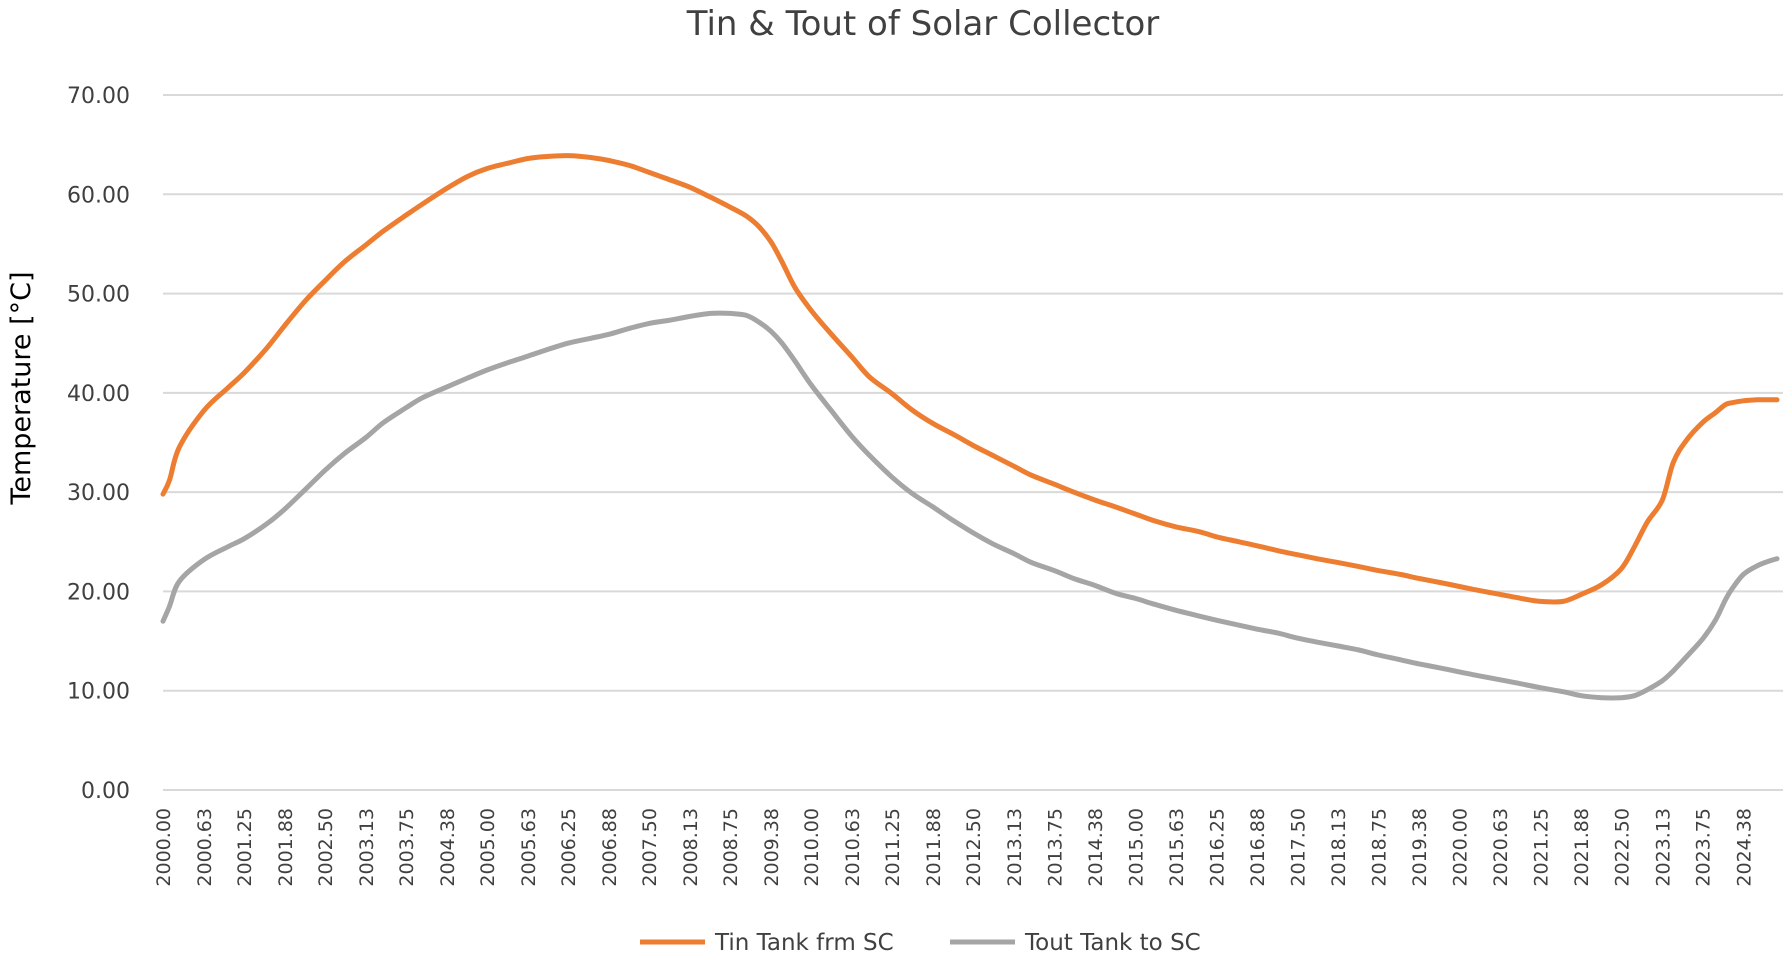 The width and height of the screenshot is (1783, 963). What do you see at coordinates (1703, 847) in the screenshot?
I see `x-tick-label: 2023.75` at bounding box center [1703, 847].